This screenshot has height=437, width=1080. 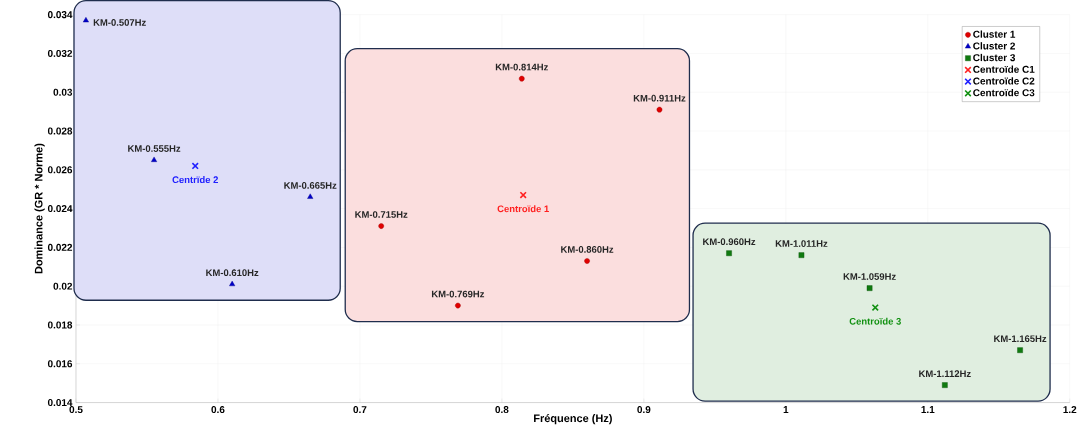 I want to click on y-axis-title: Dominance (GR * Norme), so click(x=39, y=208).